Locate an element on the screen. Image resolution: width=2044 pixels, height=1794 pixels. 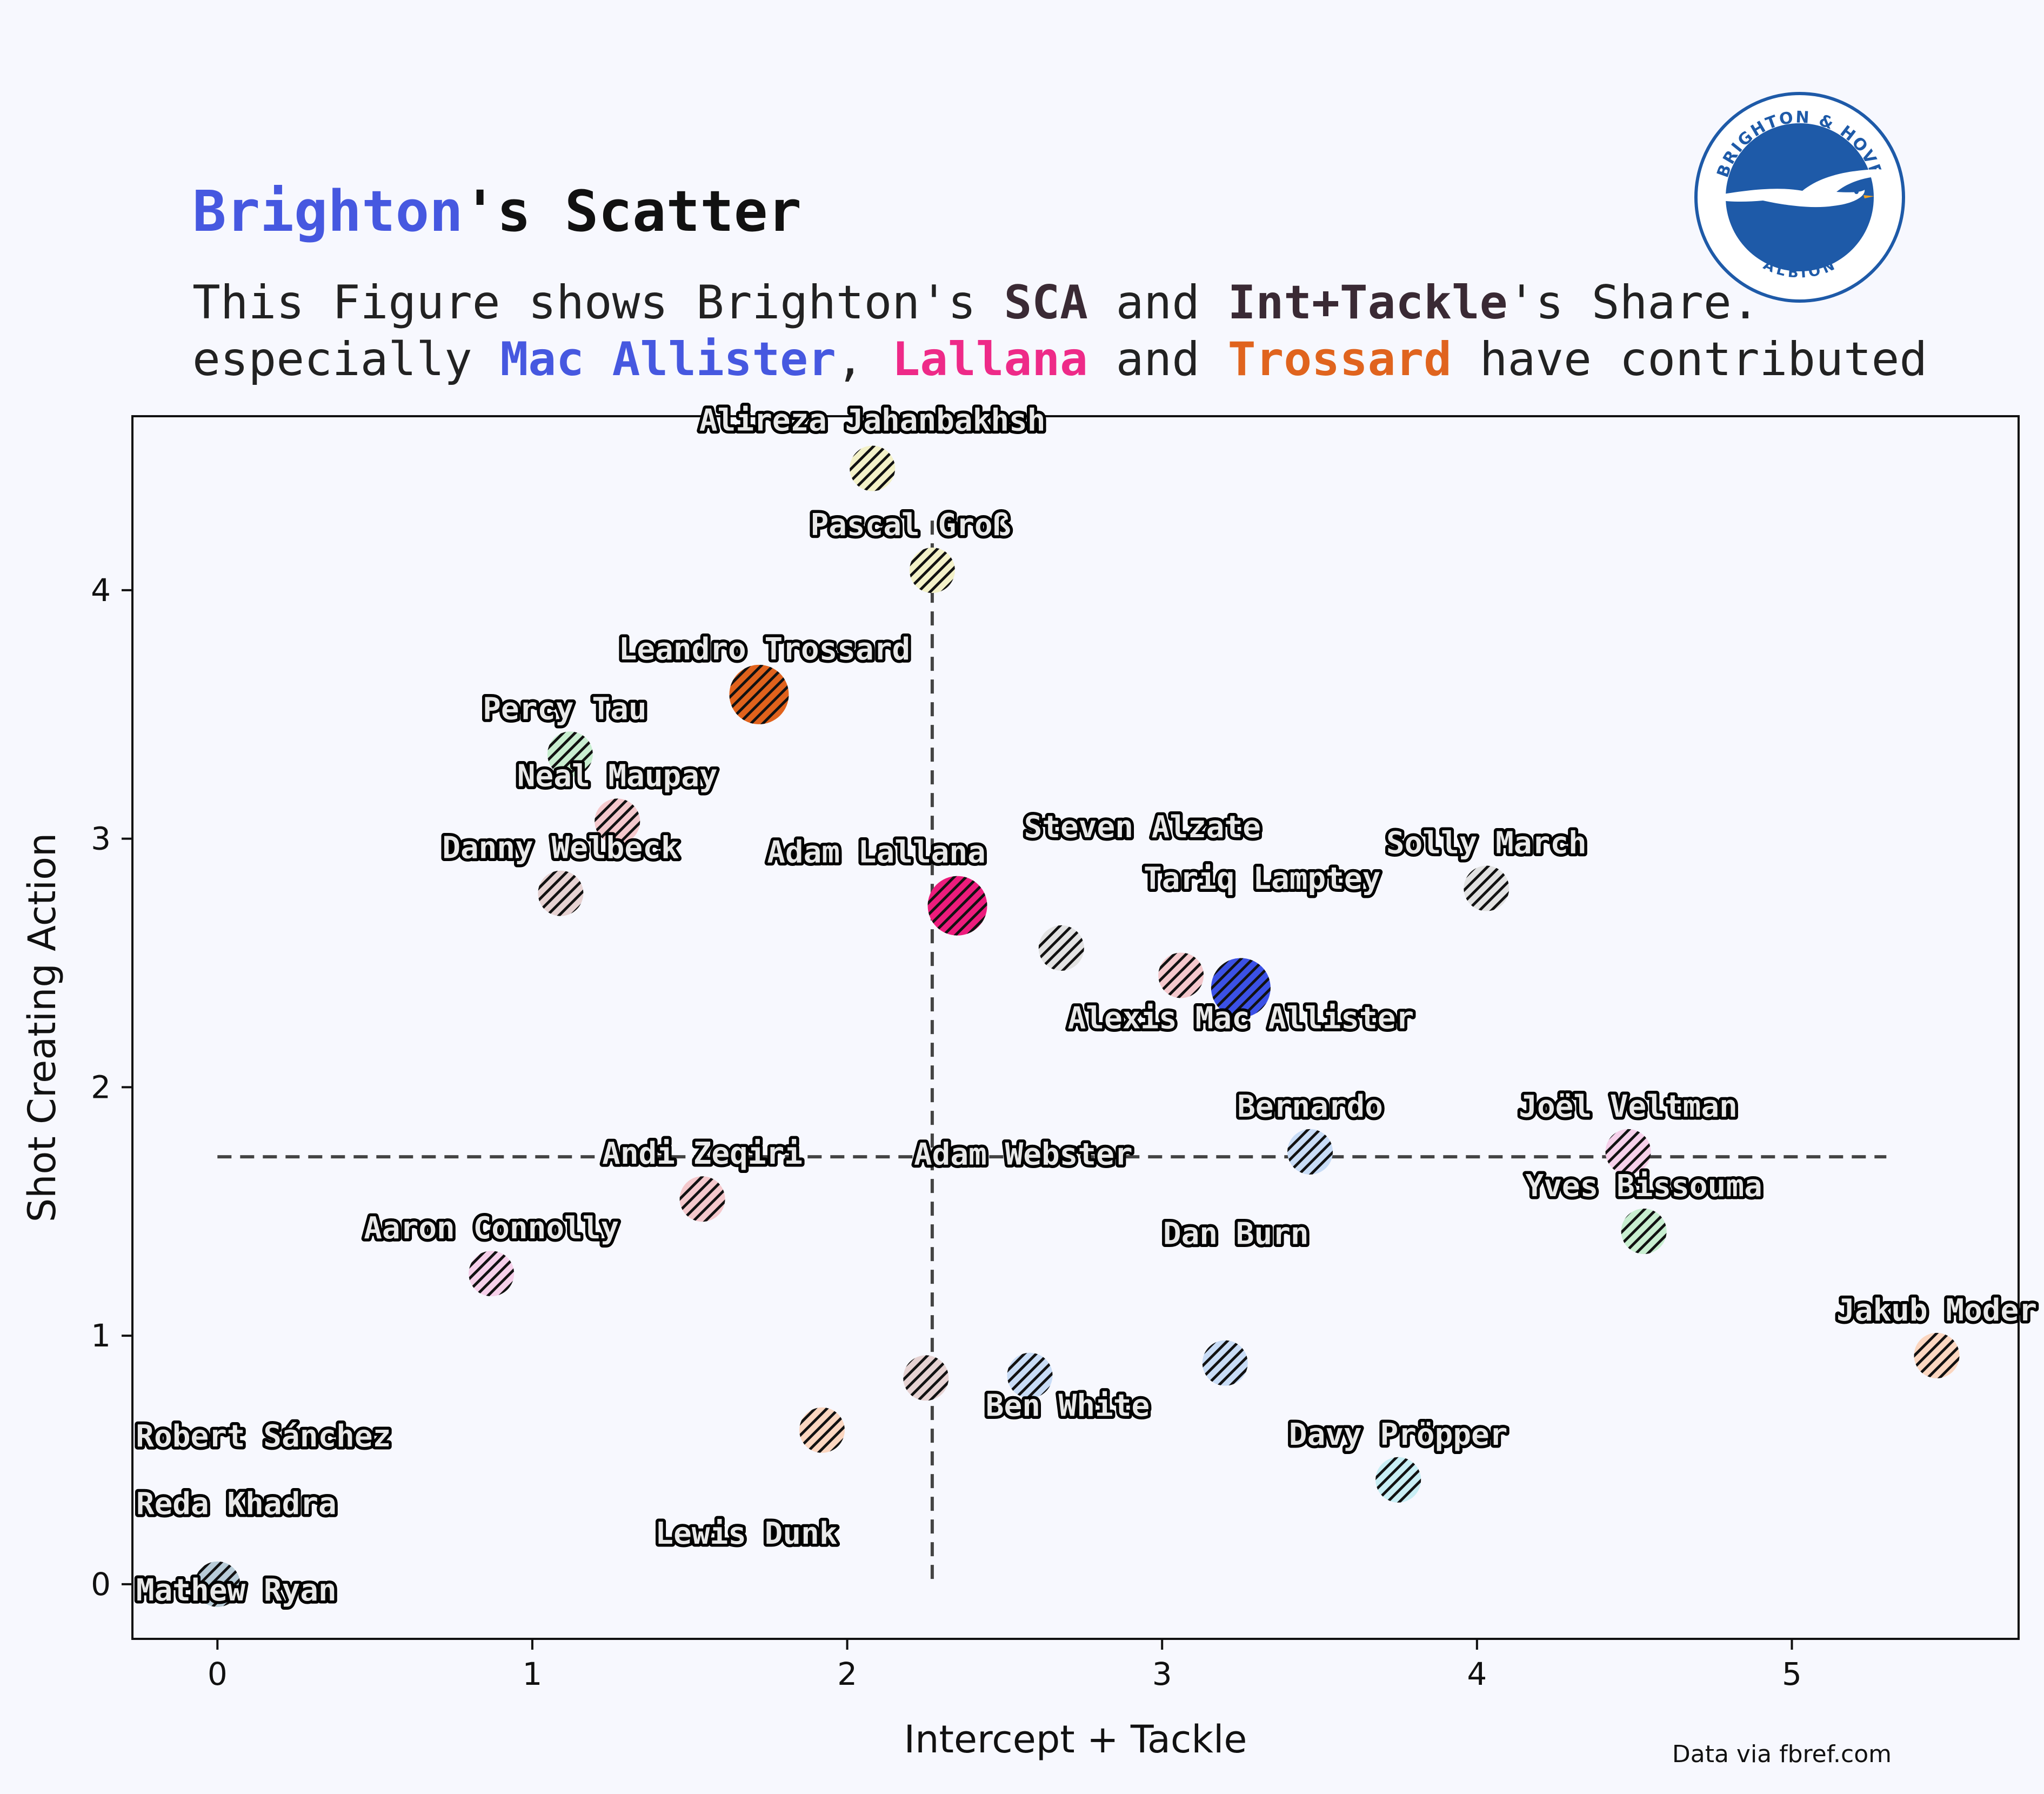
subtitle-mac-allister: Mac Allister is located at coordinates (668, 359).